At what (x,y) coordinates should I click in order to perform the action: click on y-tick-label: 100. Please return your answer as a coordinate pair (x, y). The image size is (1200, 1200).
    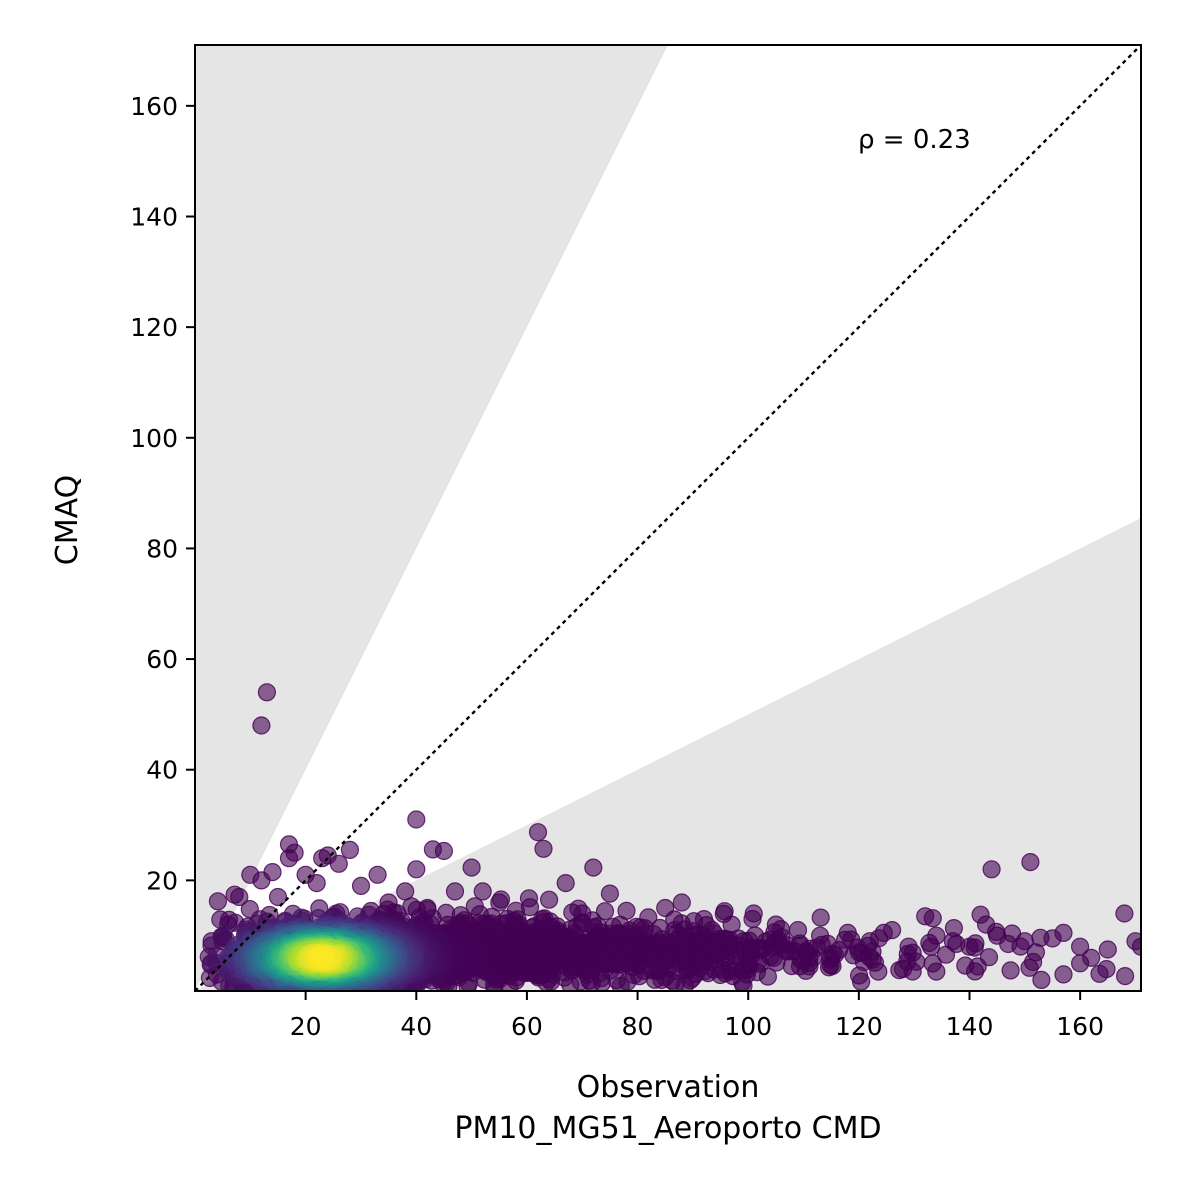
    Looking at the image, I should click on (154, 438).